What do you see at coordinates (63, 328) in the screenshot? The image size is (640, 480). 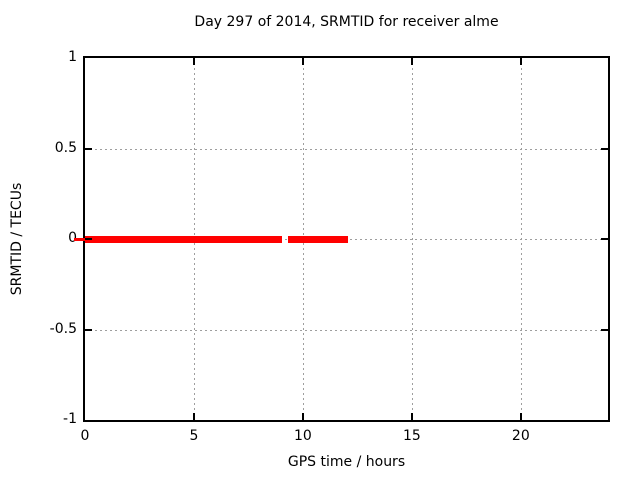 I see `y-tick-label: -0.5` at bounding box center [63, 328].